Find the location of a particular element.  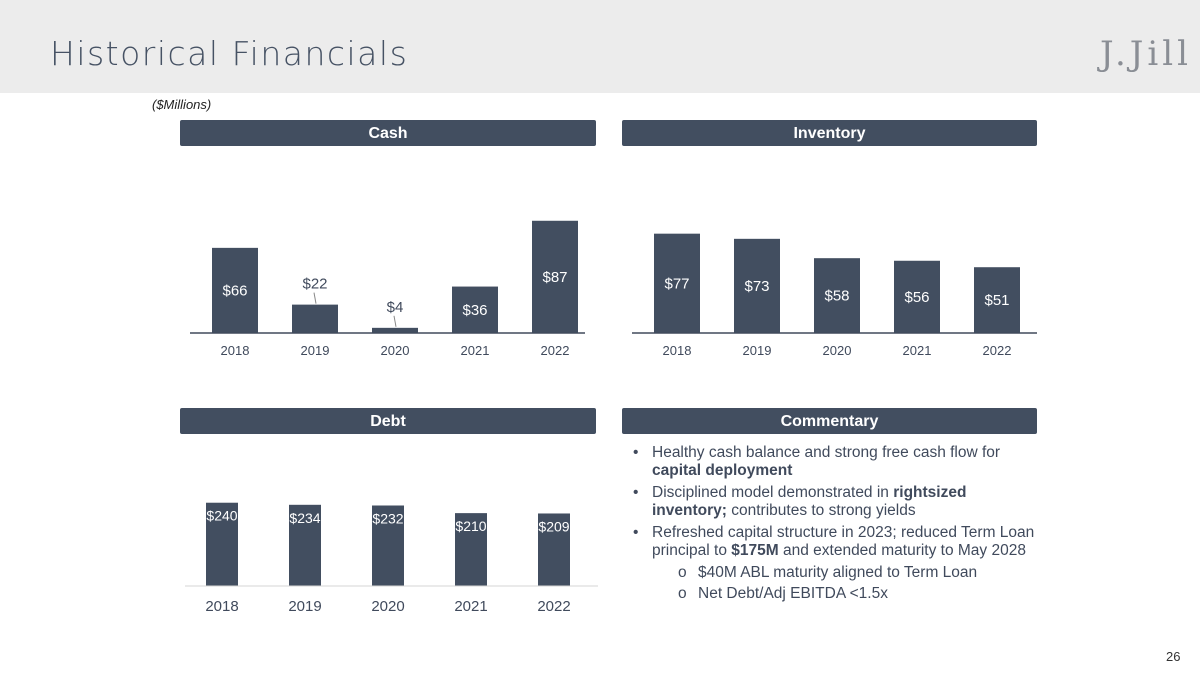

debt-data-label: $234 is located at coordinates (304, 518).